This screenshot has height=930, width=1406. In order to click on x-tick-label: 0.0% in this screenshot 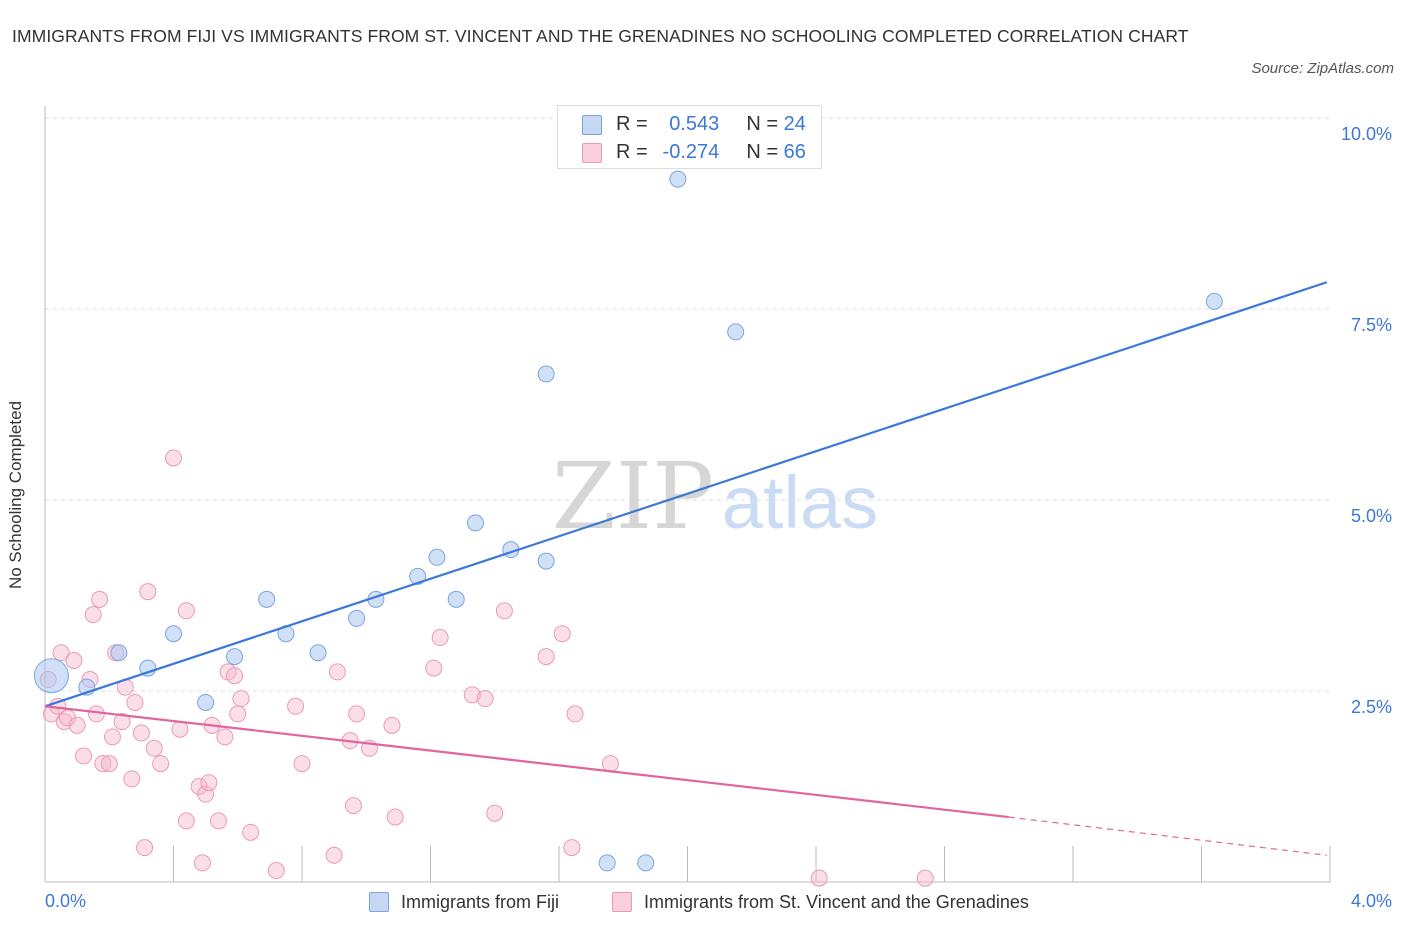, I will do `click(66, 901)`.